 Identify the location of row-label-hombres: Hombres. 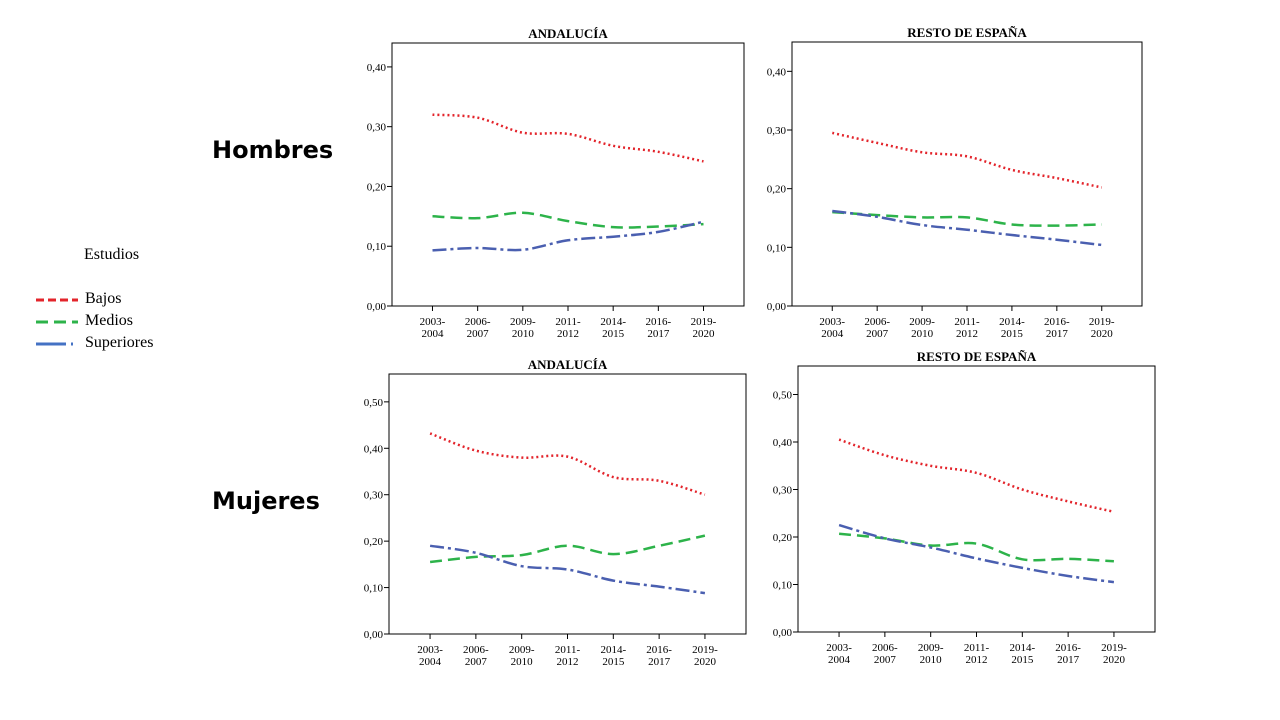
(273, 150).